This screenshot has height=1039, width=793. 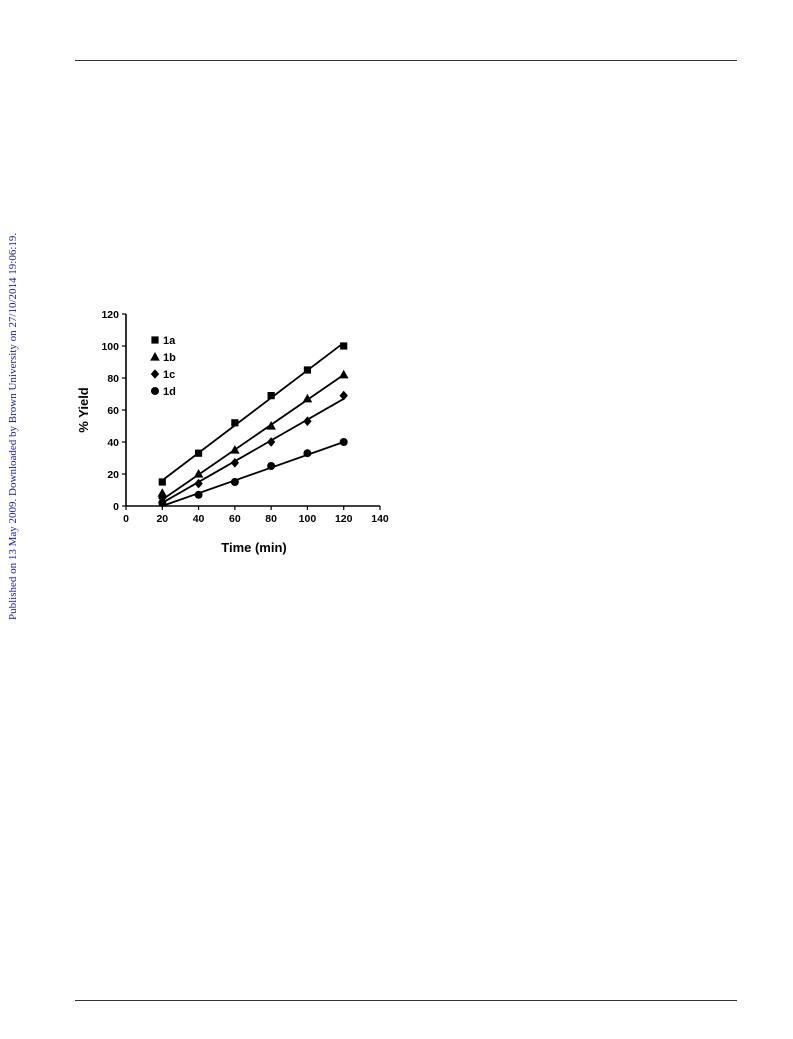 What do you see at coordinates (110, 315) in the screenshot?
I see `y-tick-label: 120` at bounding box center [110, 315].